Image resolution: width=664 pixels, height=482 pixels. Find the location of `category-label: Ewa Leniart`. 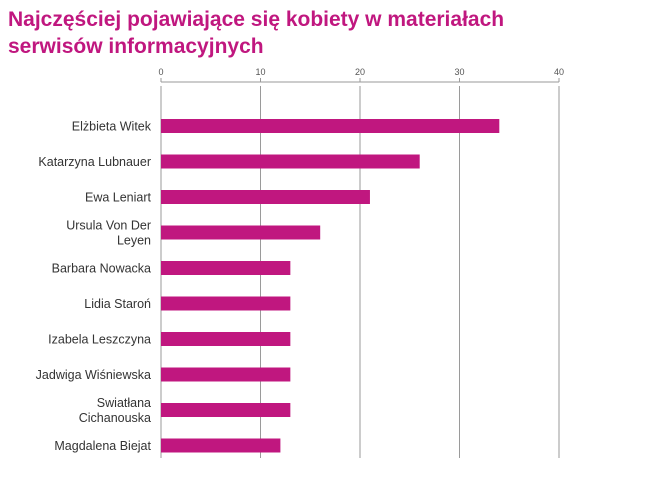

category-label: Ewa Leniart is located at coordinates (118, 198).